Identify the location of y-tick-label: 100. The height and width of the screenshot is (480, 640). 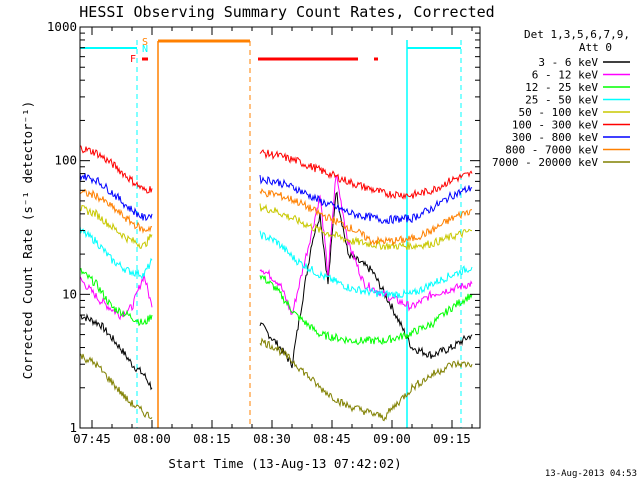
(65, 160).